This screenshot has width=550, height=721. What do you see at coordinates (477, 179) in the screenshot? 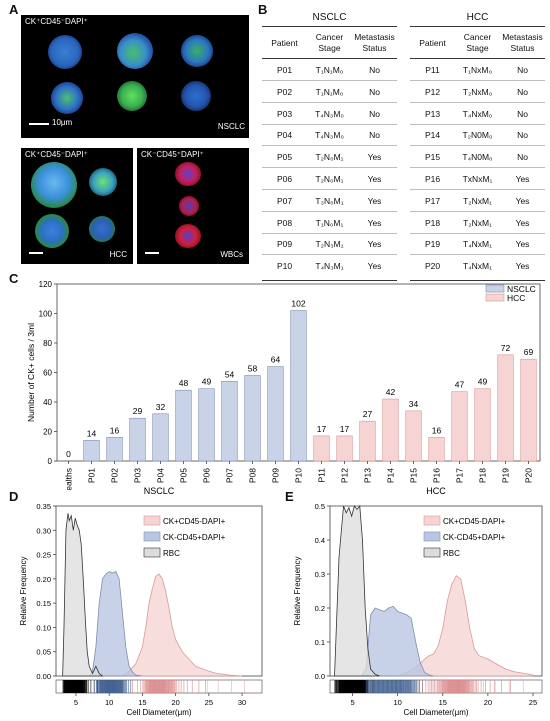
I see `hcc-cell-5-1: TxNxM₁` at bounding box center [477, 179].